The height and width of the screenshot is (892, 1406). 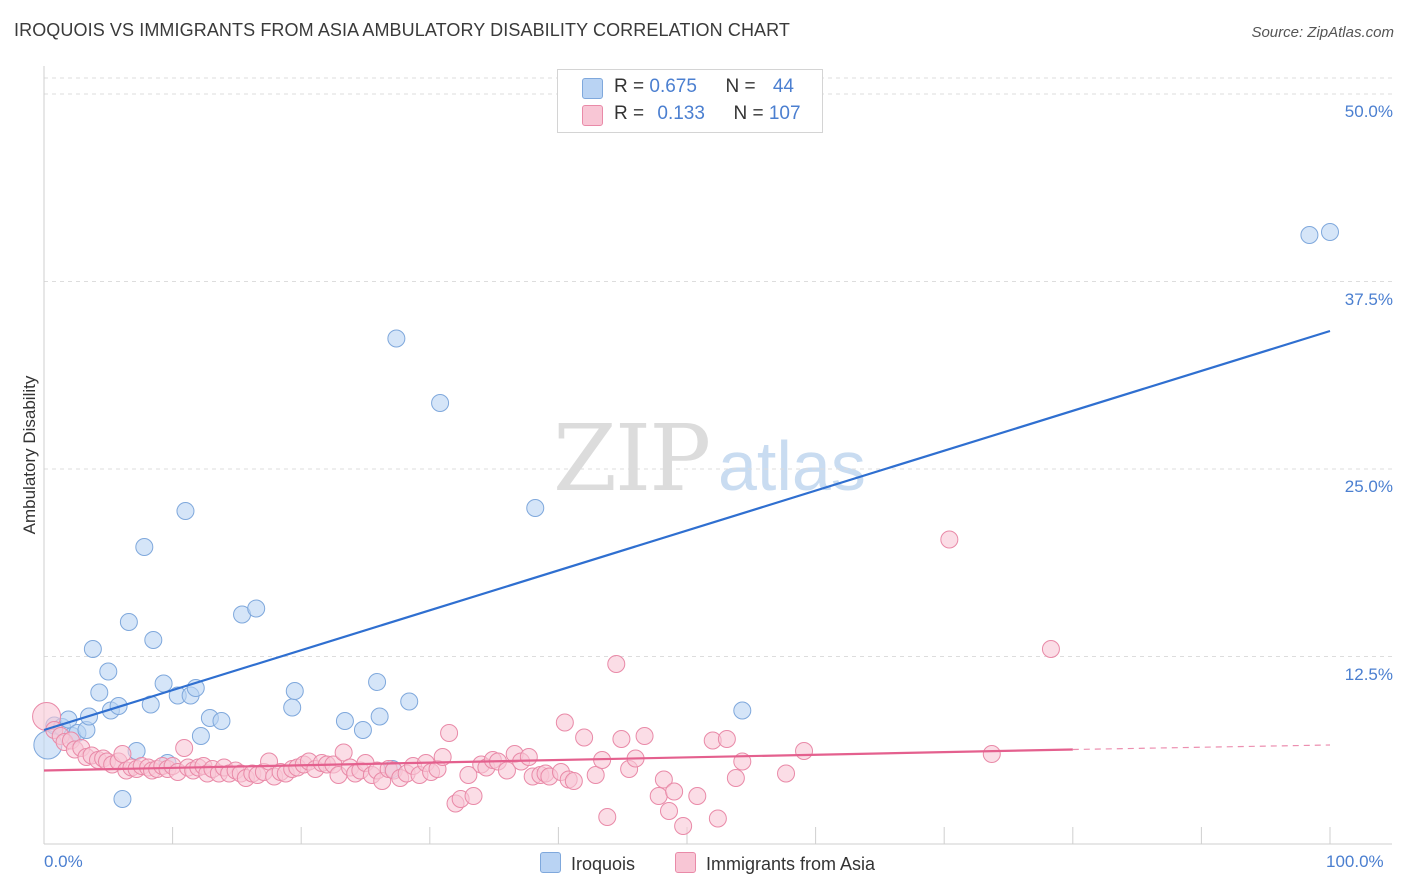 I want to click on trend-line-extension-asia, so click(x=1201, y=747).